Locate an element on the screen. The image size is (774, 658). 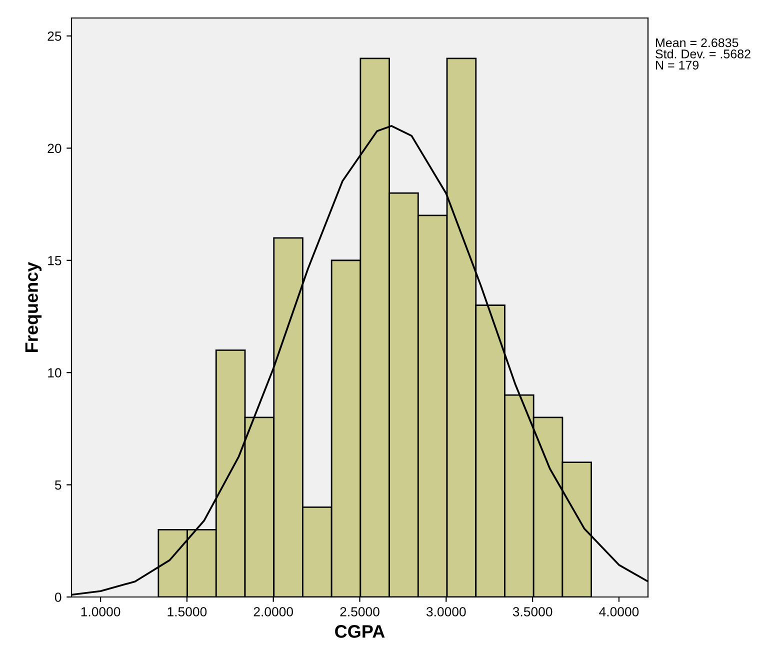
x-axis-title: CGPA is located at coordinates (360, 631).